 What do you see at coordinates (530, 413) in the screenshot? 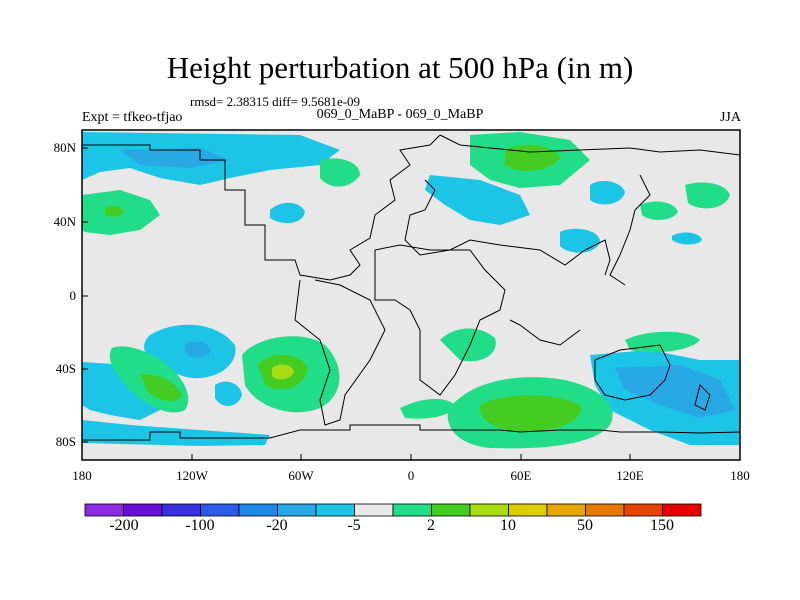
I see `positive-region-southern-ocean-core` at bounding box center [530, 413].